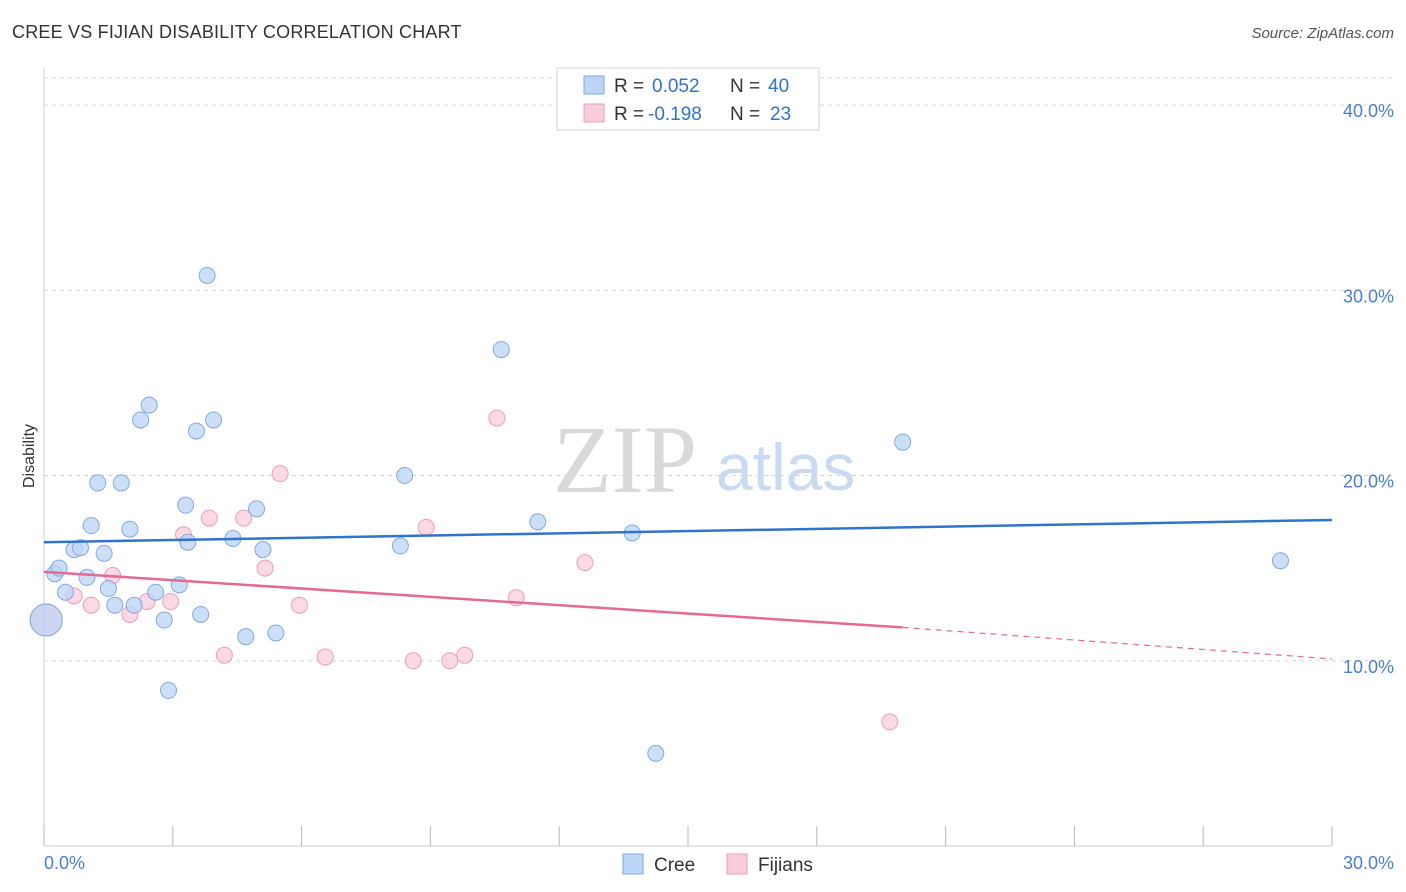  I want to click on legend-n-label-cree: N =, so click(745, 86).